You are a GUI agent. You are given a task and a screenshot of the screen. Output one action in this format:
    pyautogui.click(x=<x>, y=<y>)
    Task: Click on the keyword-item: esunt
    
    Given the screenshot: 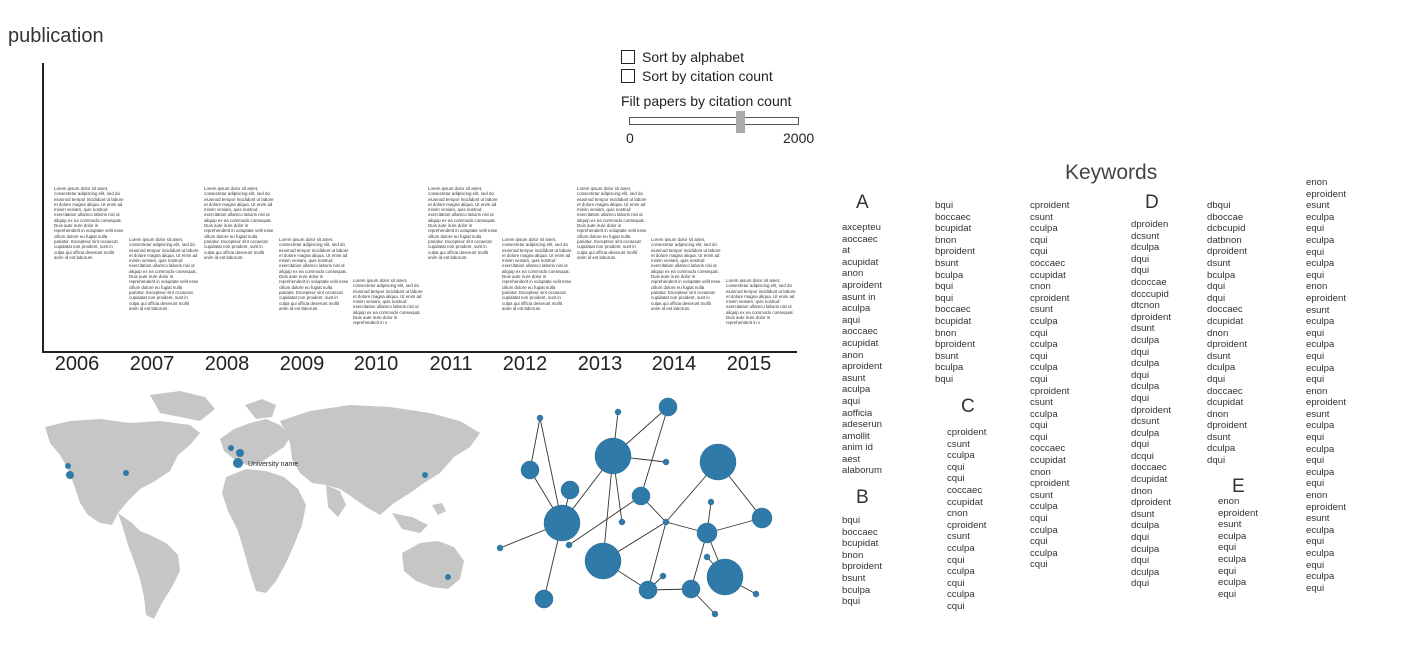 What is the action you would take?
    pyautogui.click(x=1230, y=525)
    